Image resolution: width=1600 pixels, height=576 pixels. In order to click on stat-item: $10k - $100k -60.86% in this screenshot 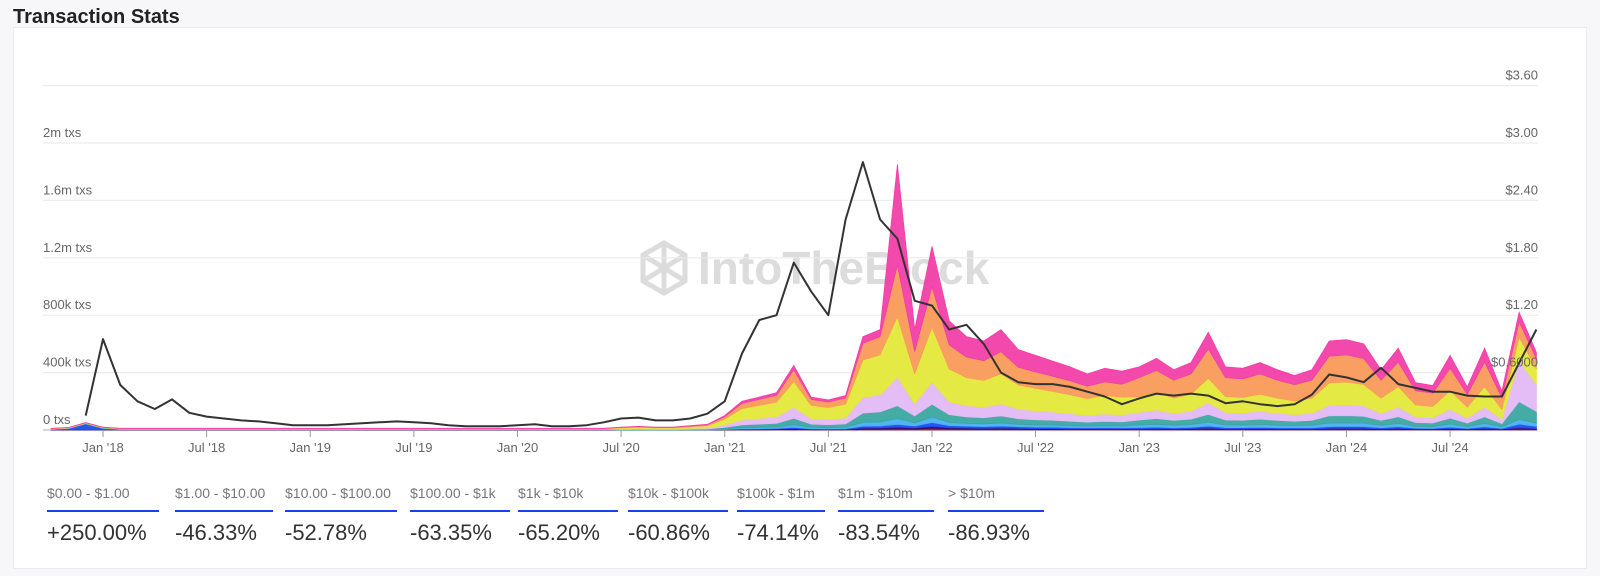, I will do `click(678, 515)`.